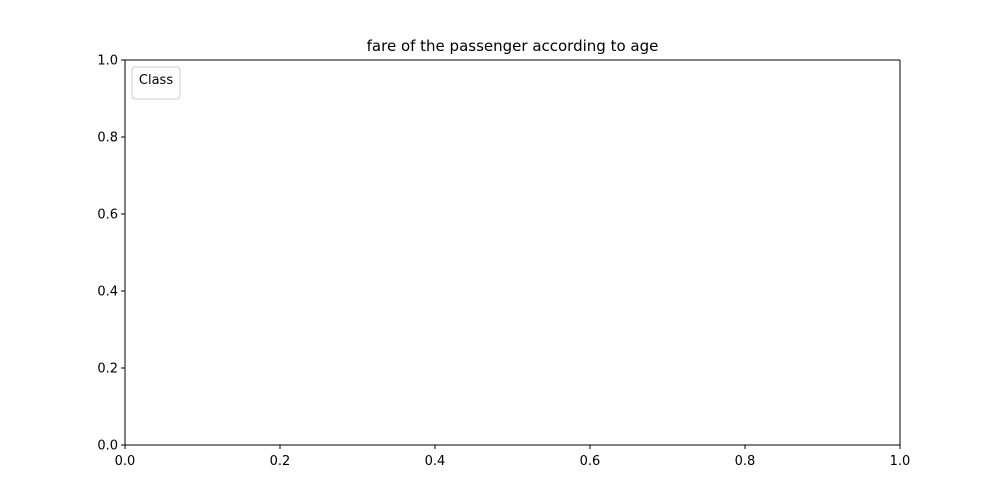 This screenshot has width=1000, height=500. I want to click on legend-title: Class, so click(156, 80).